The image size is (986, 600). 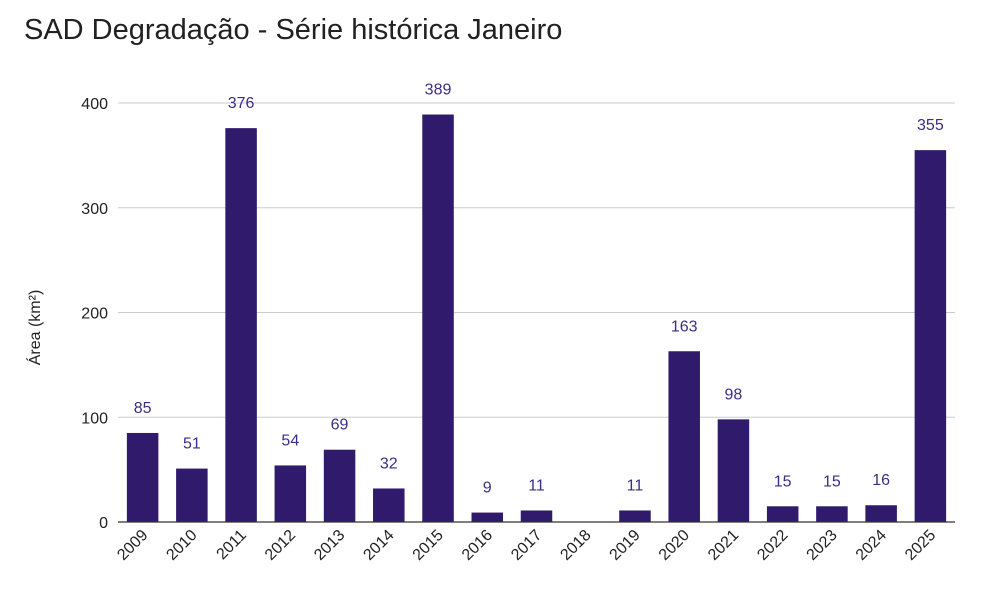 I want to click on data-label: 54, so click(x=290, y=440).